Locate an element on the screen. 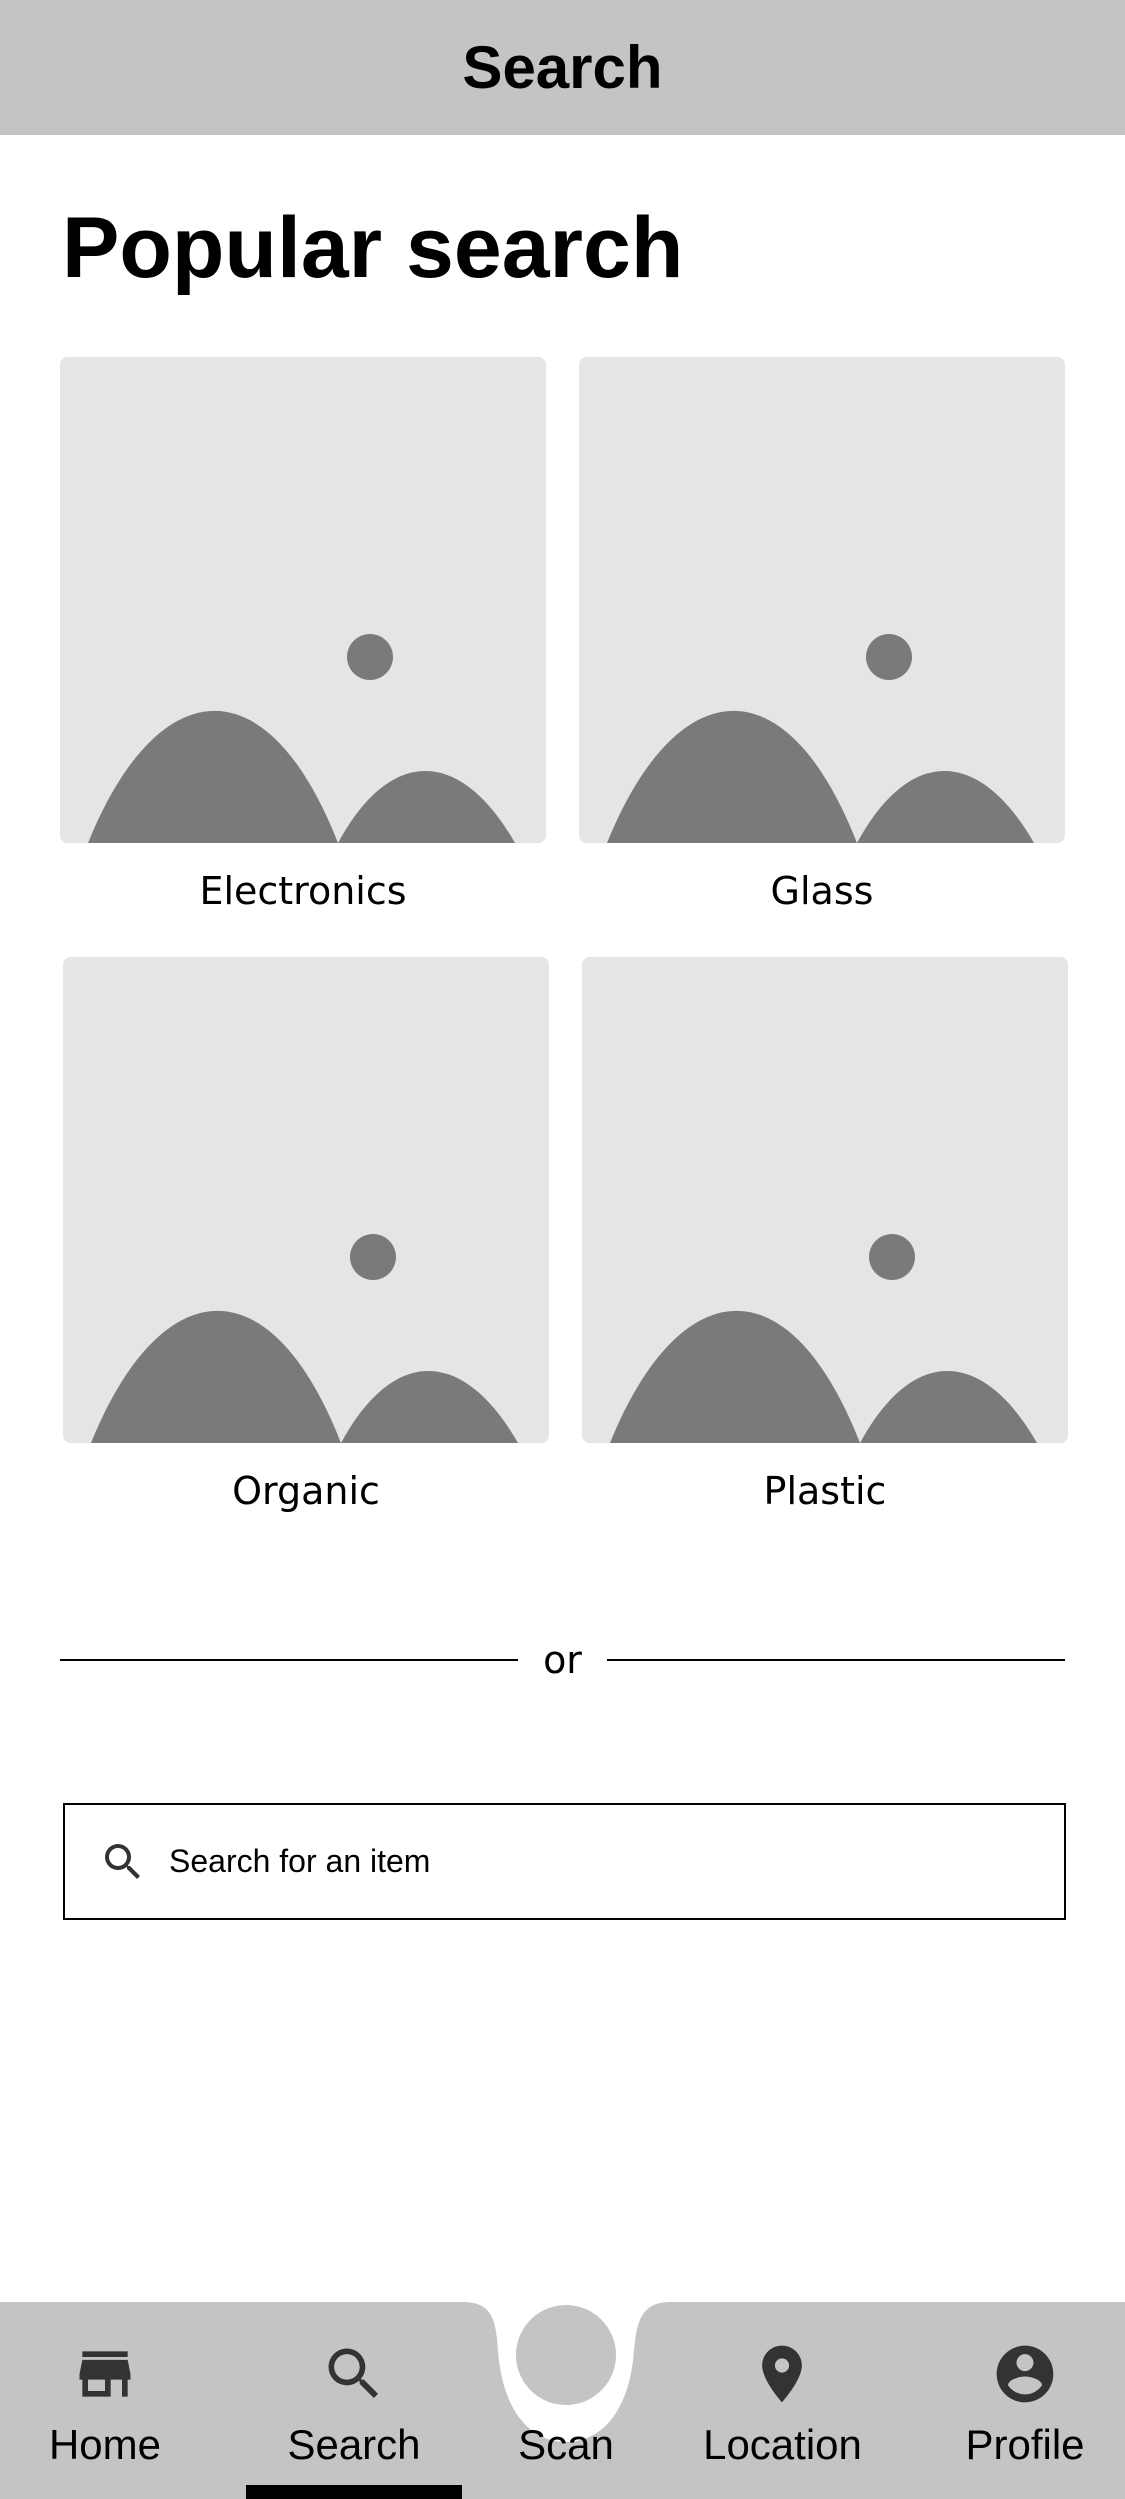 The image size is (1125, 2499). nav-background is located at coordinates (562, 2400).